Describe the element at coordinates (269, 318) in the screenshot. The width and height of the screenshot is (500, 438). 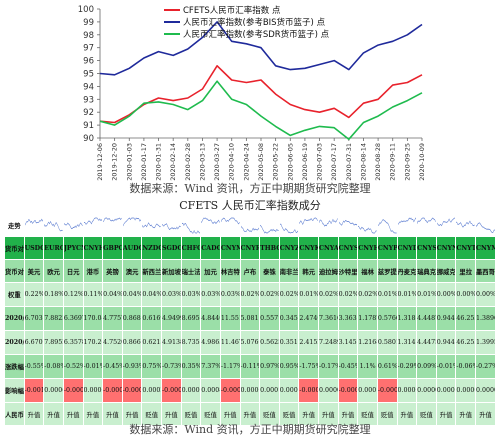
I see `data-cell: 0.5571` at that location.